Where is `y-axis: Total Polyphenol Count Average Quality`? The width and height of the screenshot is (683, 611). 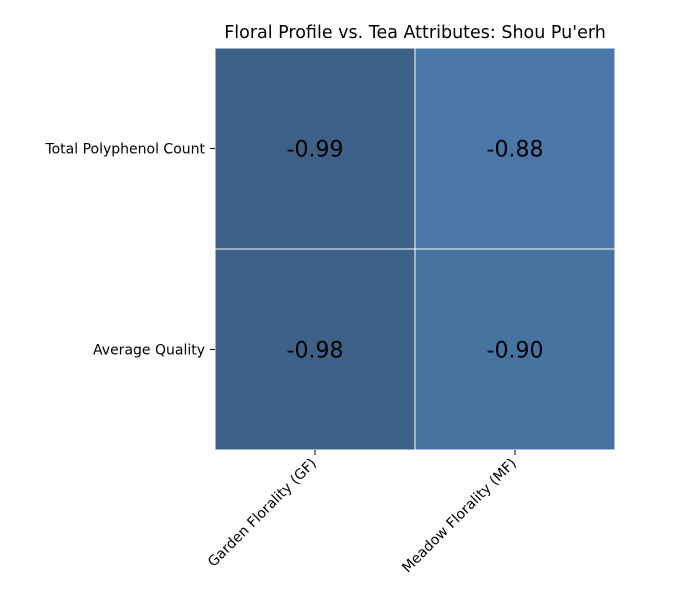 y-axis: Total Polyphenol Count Average Quality is located at coordinates (129, 250).